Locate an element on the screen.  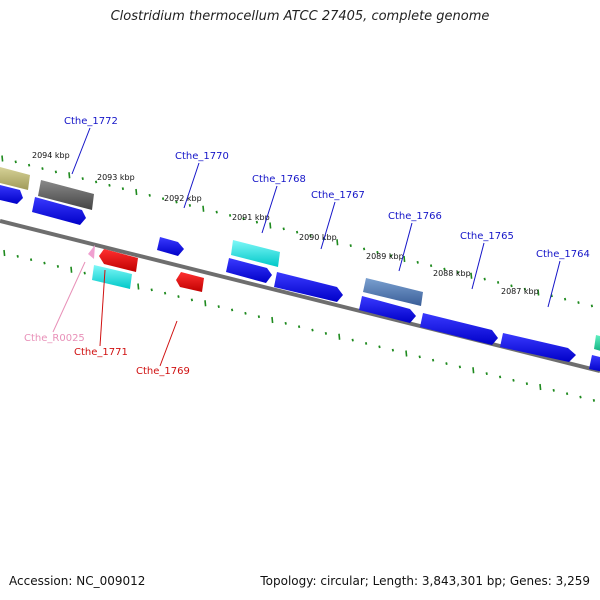
gene-label: Cthe_1769 is located at coordinates (163, 371).